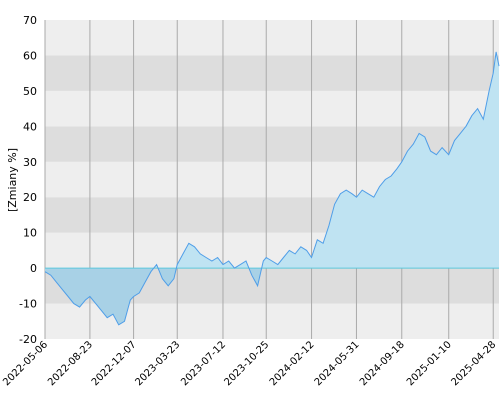 Image resolution: width=500 pixels, height=400 pixels. What do you see at coordinates (33, 268) in the screenshot?
I see `y-tick-label: 0` at bounding box center [33, 268].